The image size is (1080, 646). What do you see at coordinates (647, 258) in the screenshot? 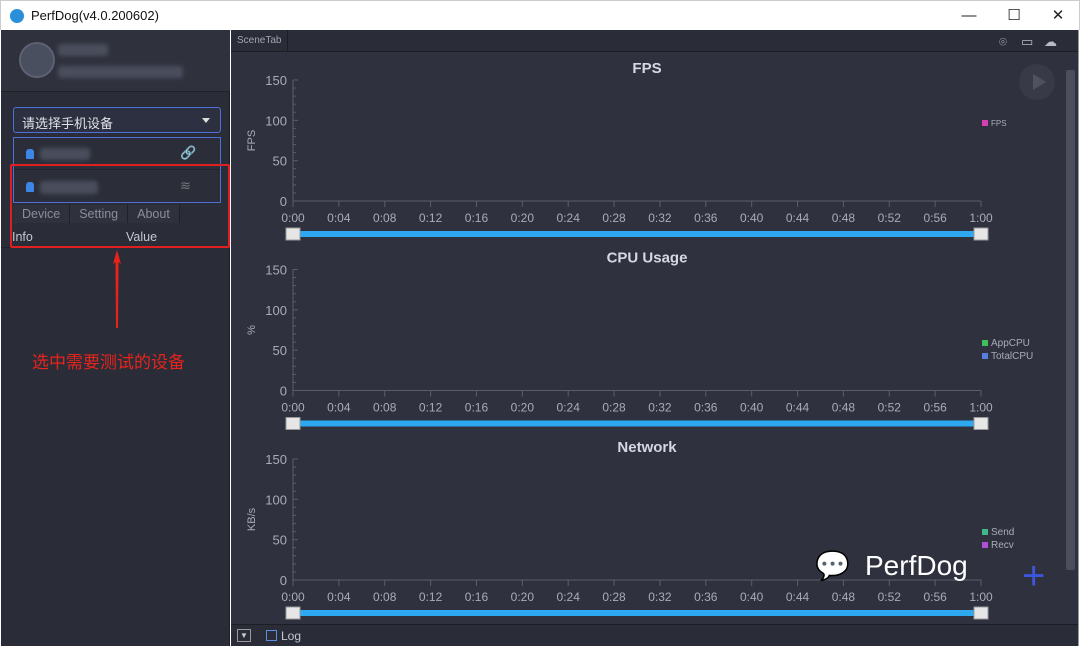
I see `chart-title: CPU Usage` at bounding box center [647, 258].